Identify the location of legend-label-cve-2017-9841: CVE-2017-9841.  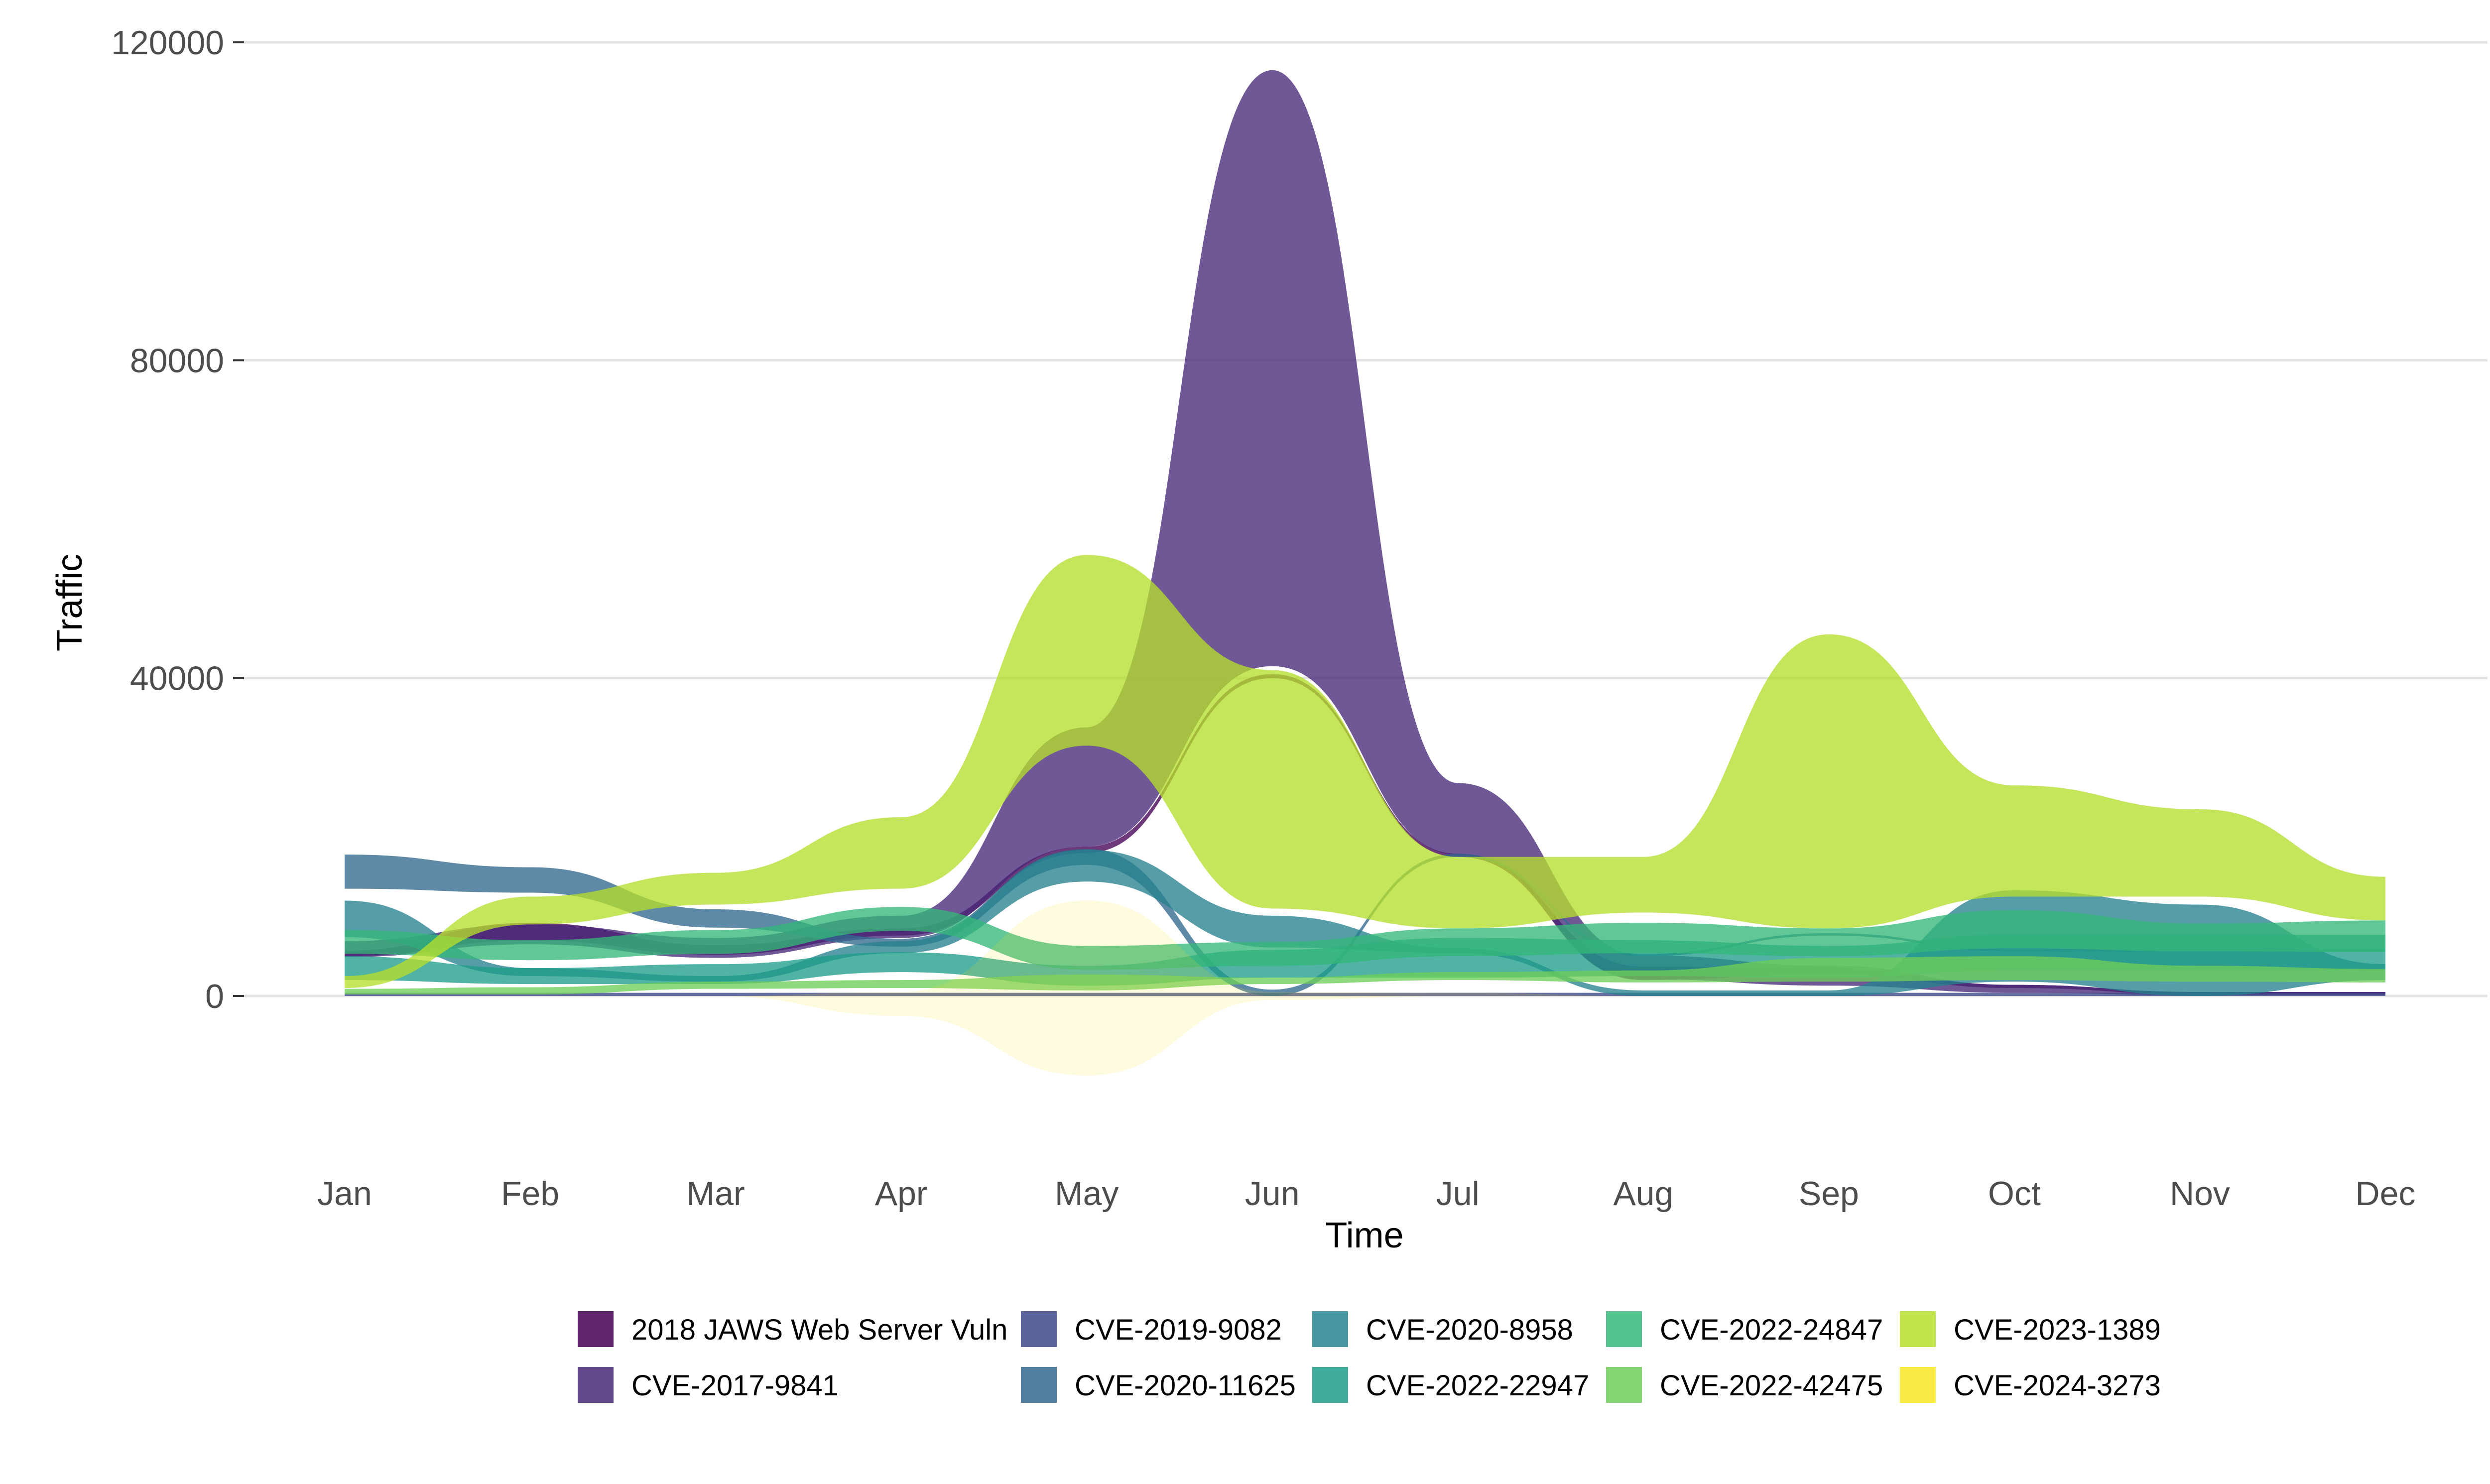
(735, 1385).